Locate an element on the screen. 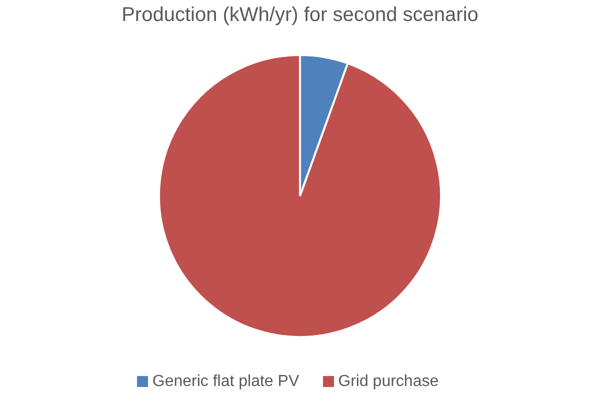  chart-title: Production (kWh/yr) for second scenario is located at coordinates (300, 15).